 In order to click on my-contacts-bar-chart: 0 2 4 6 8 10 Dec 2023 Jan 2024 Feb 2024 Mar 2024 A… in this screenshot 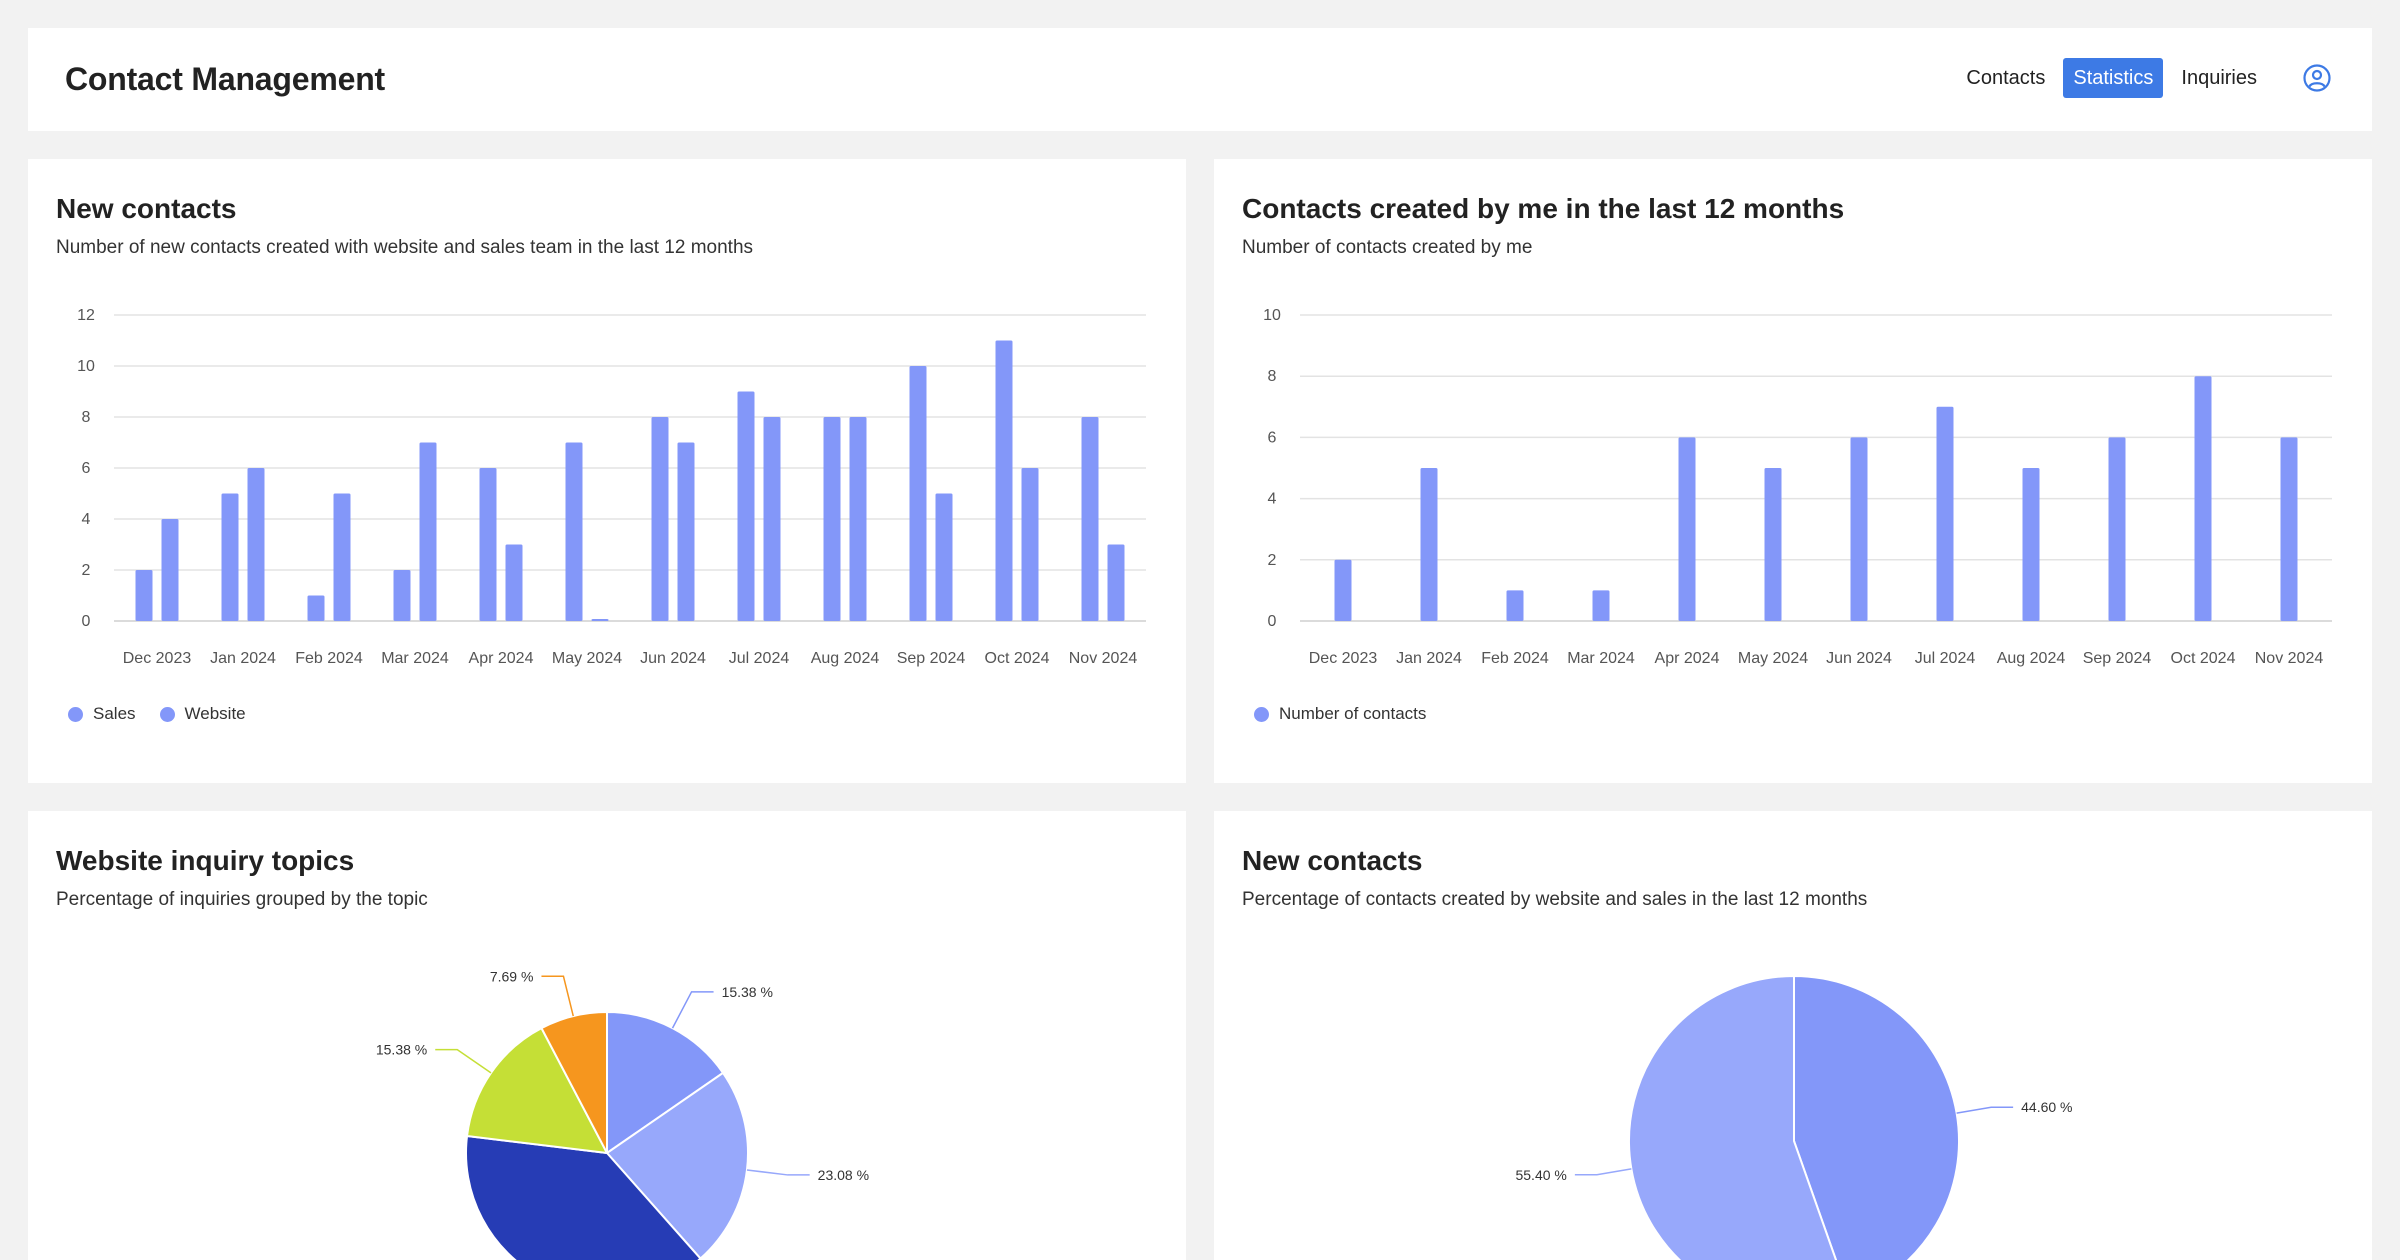, I will do `click(1797, 487)`.